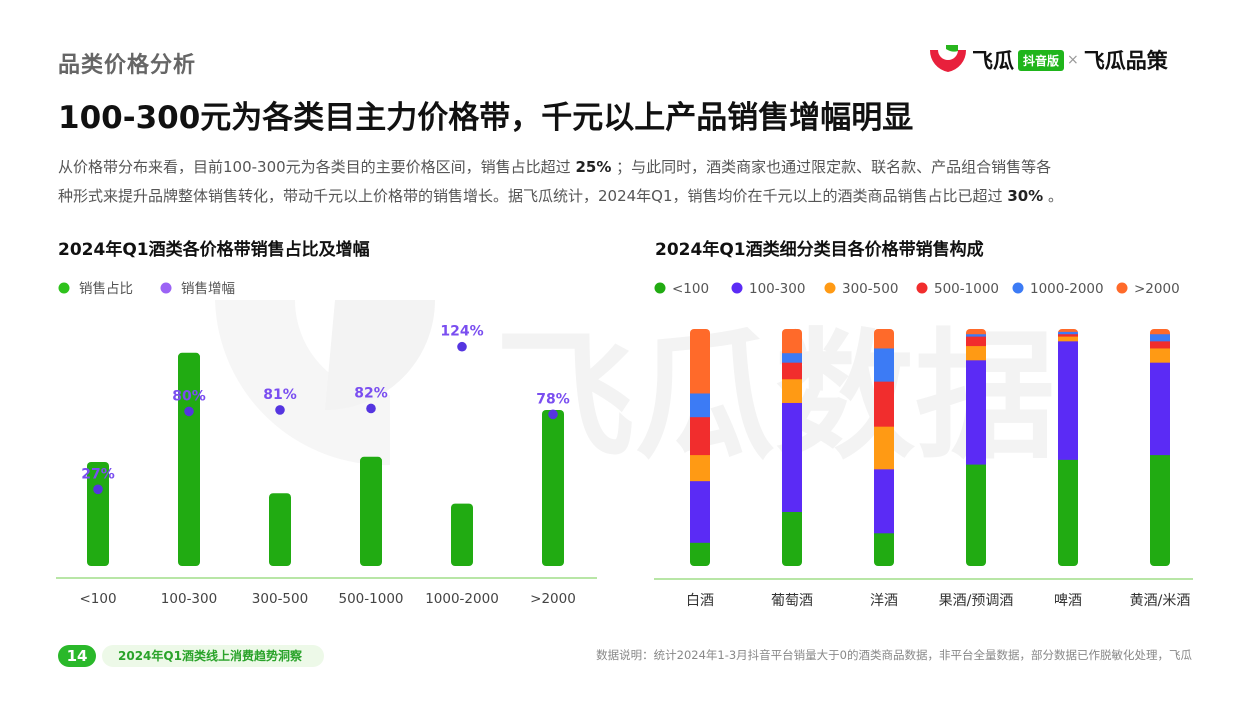  I want to click on legend-label: 销售增幅, so click(208, 289).